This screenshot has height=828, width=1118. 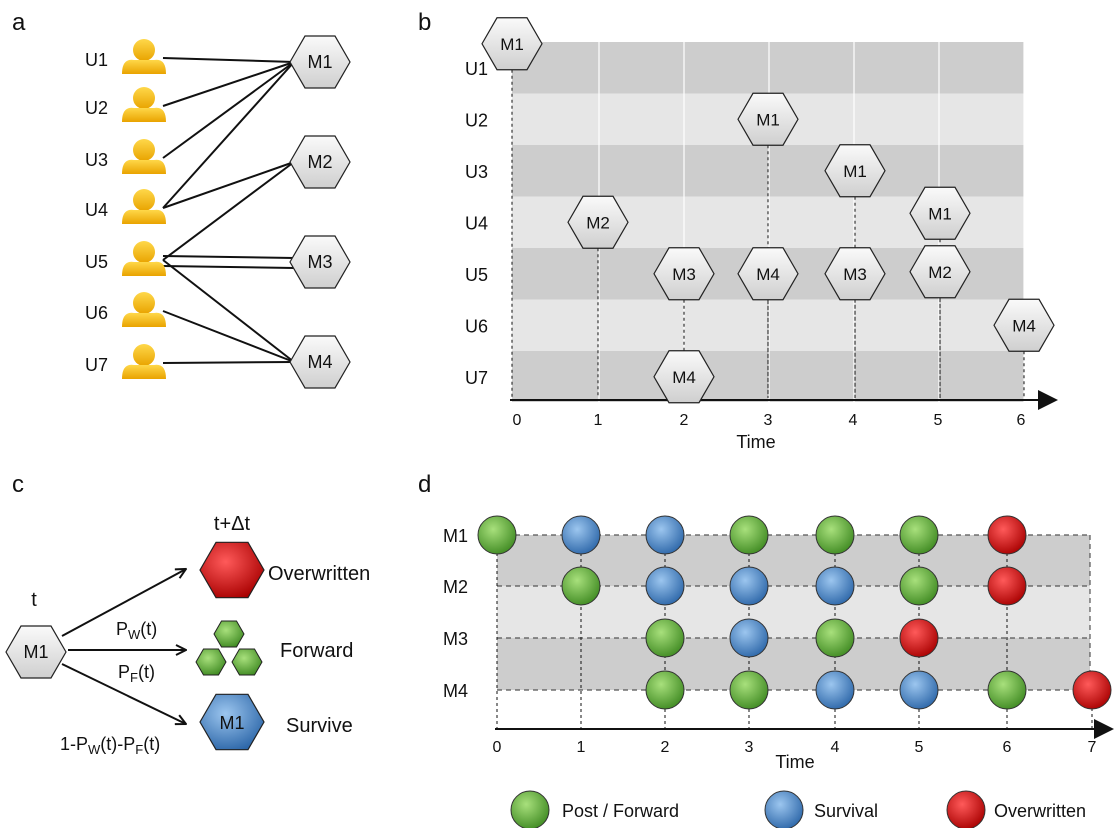 I want to click on row-label-U1: U1, so click(x=476, y=69).